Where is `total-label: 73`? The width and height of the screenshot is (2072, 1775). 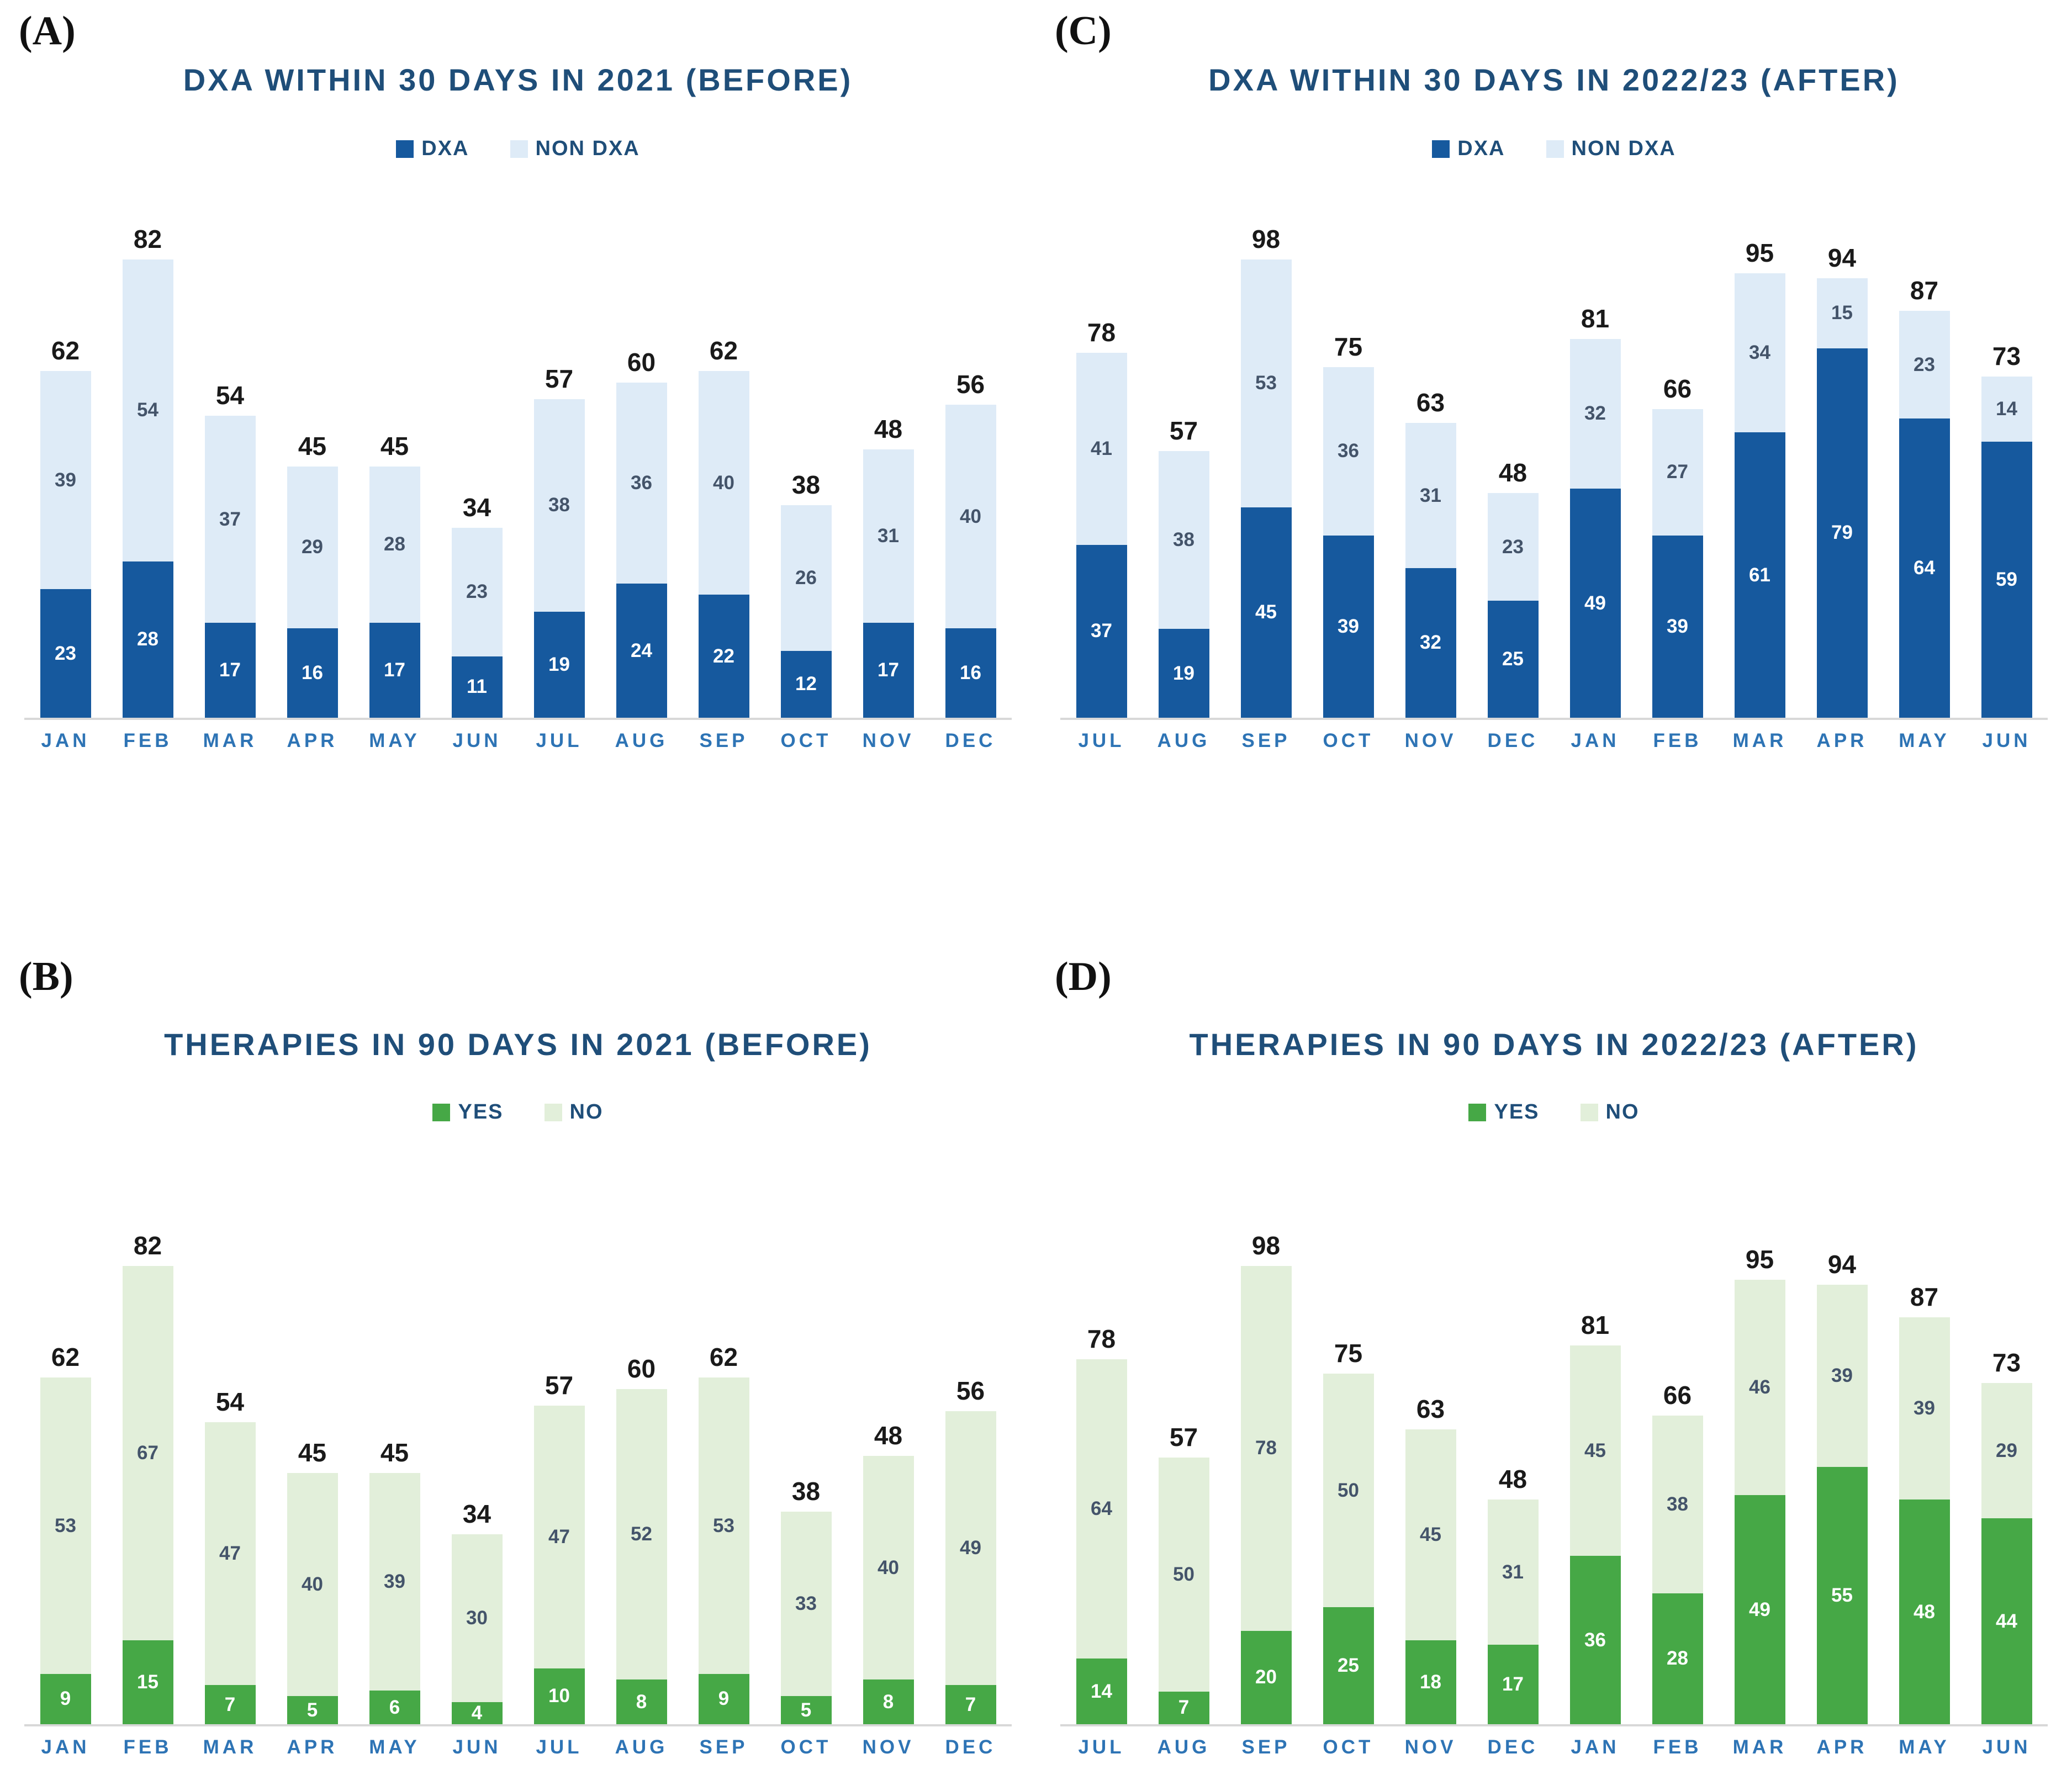 total-label: 73 is located at coordinates (2006, 1363).